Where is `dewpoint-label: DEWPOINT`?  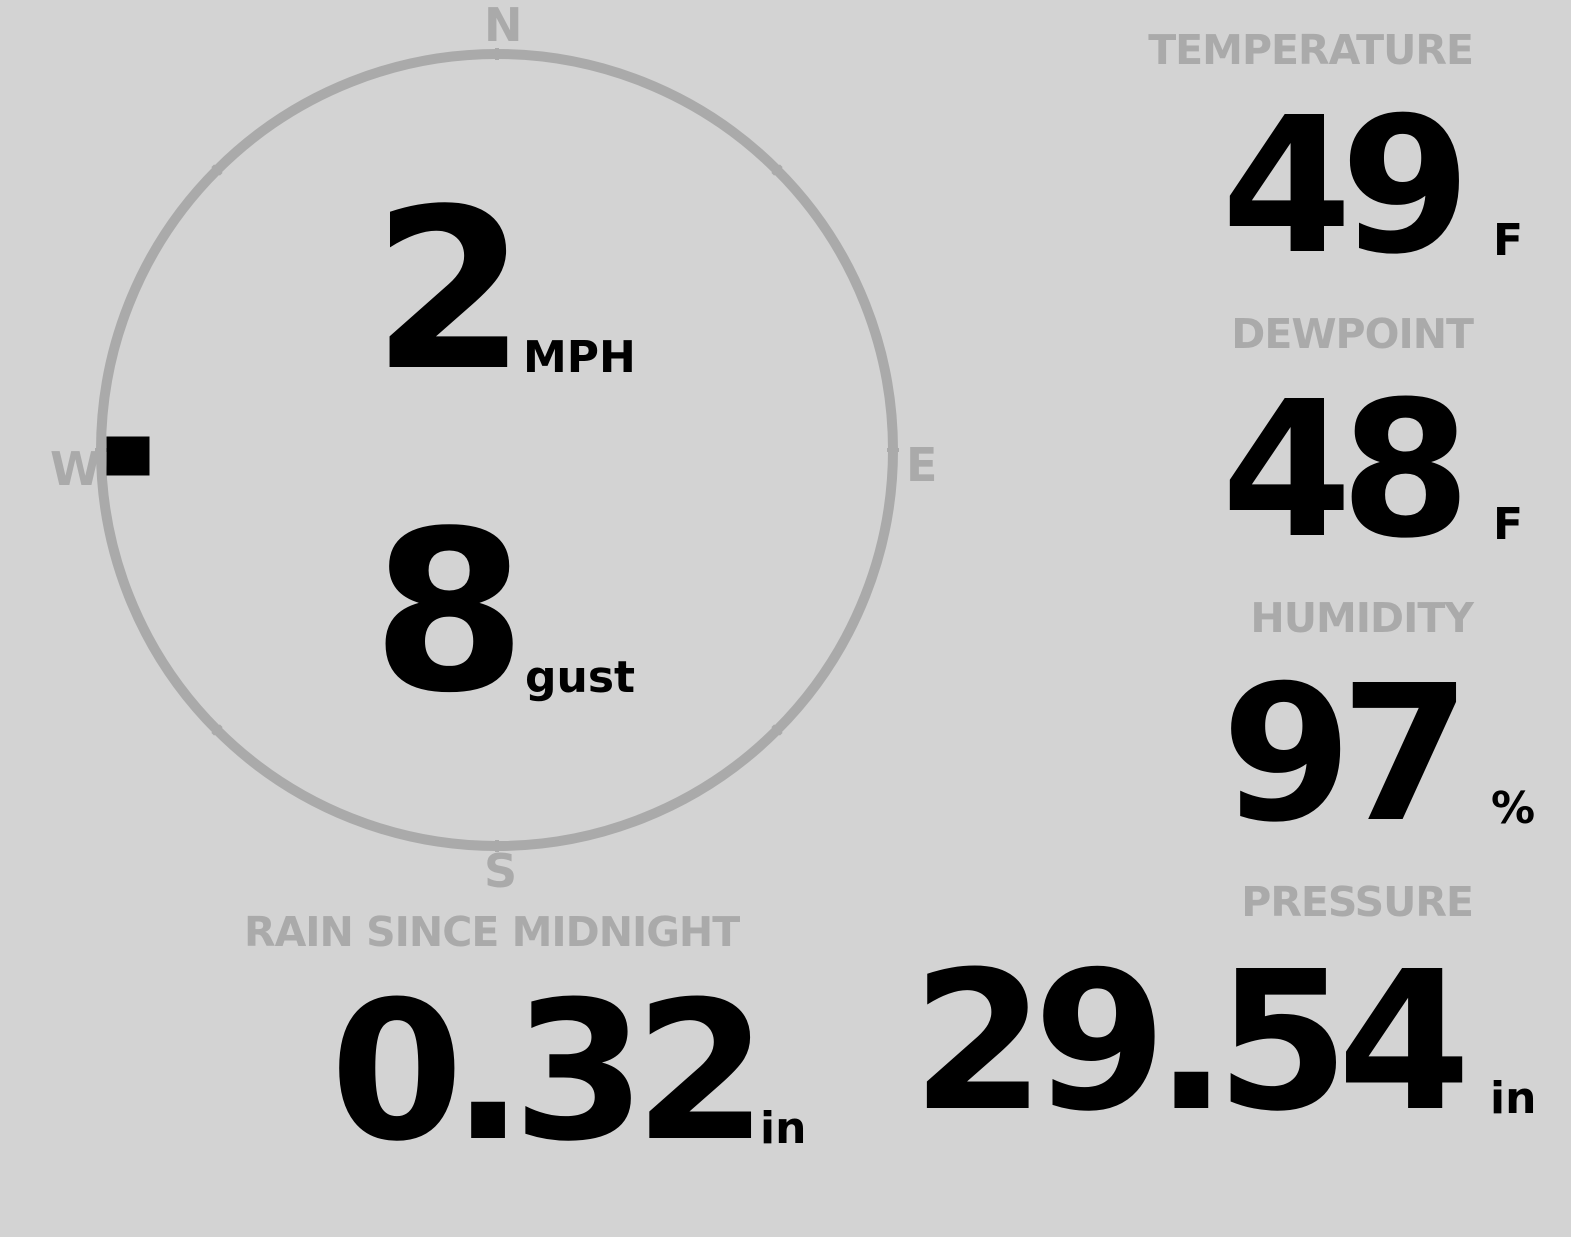 dewpoint-label: DEWPOINT is located at coordinates (1352, 334).